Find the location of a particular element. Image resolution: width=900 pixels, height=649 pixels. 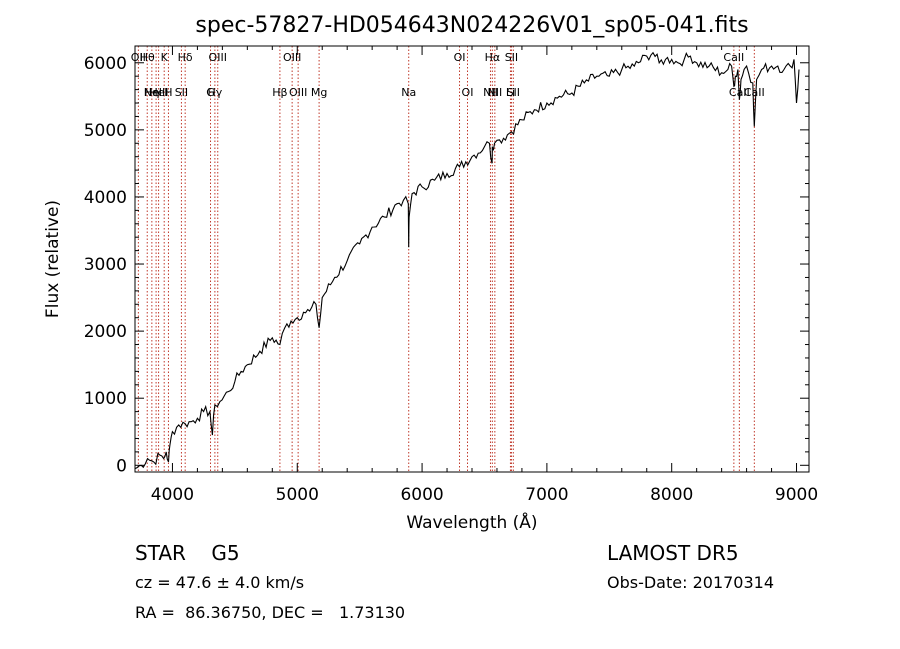

y-axis-label: Flux (relative) is located at coordinates (53, 259).